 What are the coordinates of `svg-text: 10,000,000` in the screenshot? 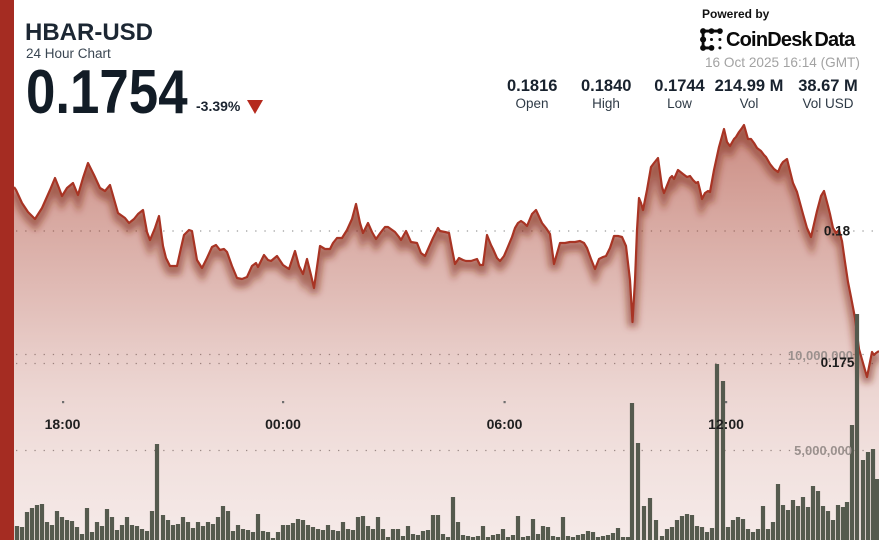 It's located at (820, 355).